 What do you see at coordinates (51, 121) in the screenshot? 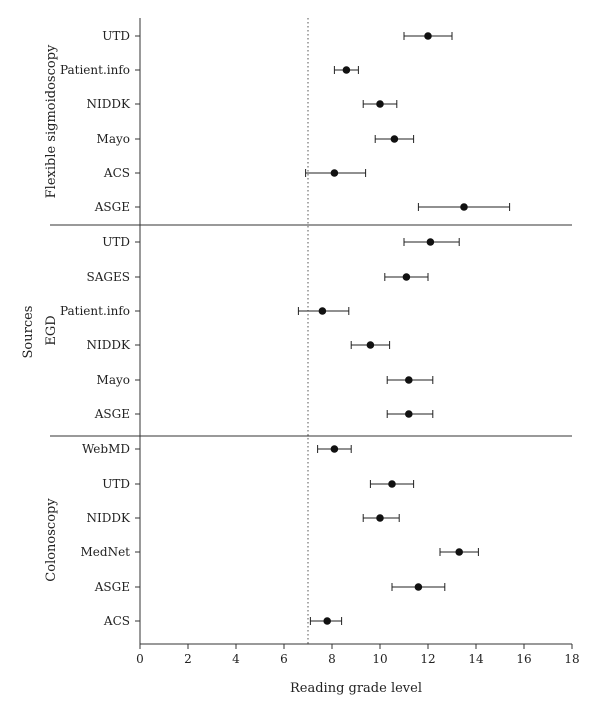
I see `group-label: Flexible sigmoidoscopy` at bounding box center [51, 121].